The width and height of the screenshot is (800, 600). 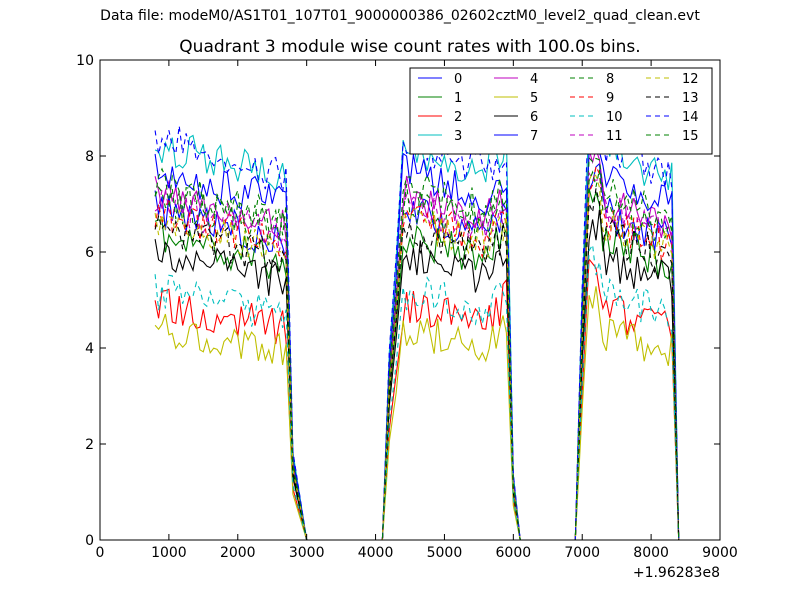 I want to click on legend-label-9: 9, so click(x=610, y=98).